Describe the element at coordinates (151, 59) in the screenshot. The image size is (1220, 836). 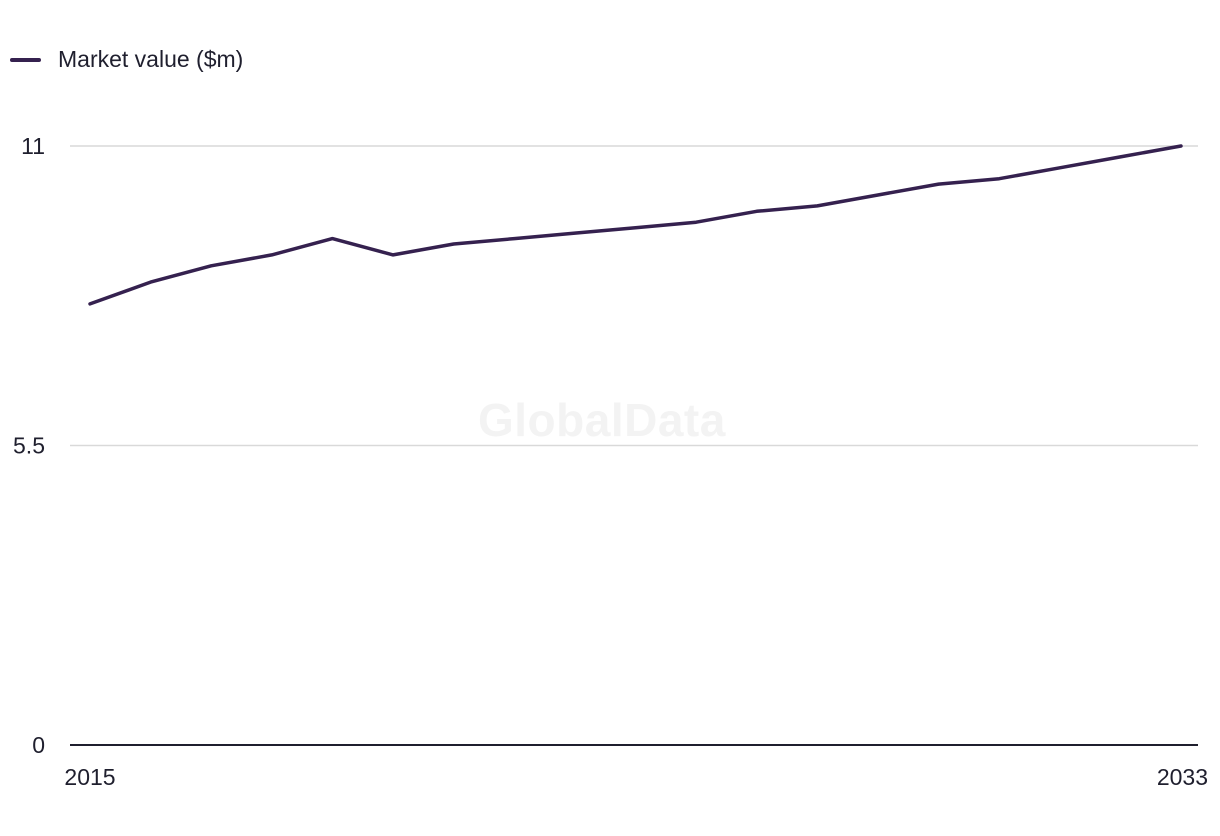
I see `legend-label-market-value: Market value ($m)` at that location.